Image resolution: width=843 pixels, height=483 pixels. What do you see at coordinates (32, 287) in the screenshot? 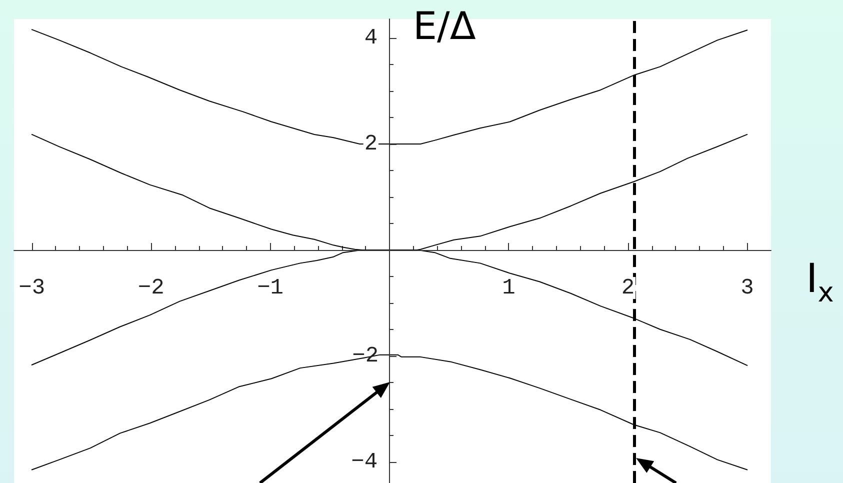
I see `x-tick-label: −3` at bounding box center [32, 287].